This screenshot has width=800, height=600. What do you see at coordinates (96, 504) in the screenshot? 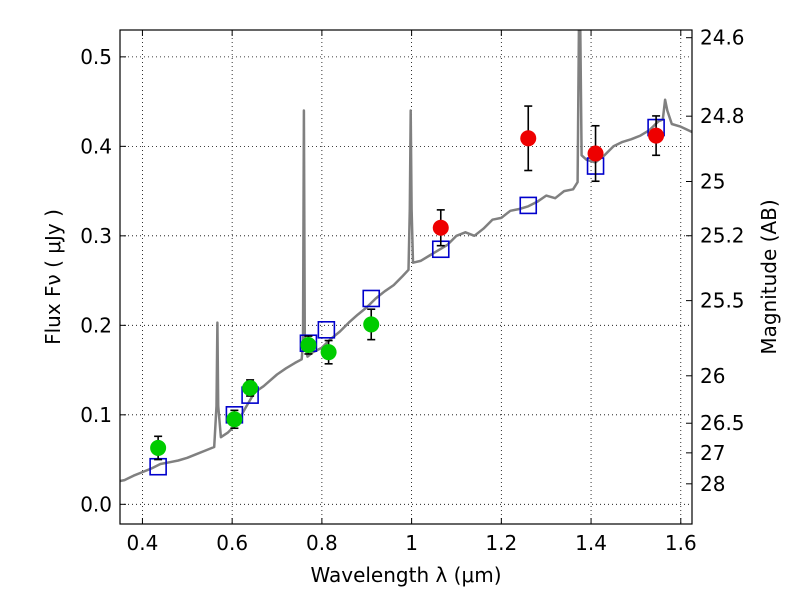
I see `y-tick-label: 0.0` at bounding box center [96, 504].